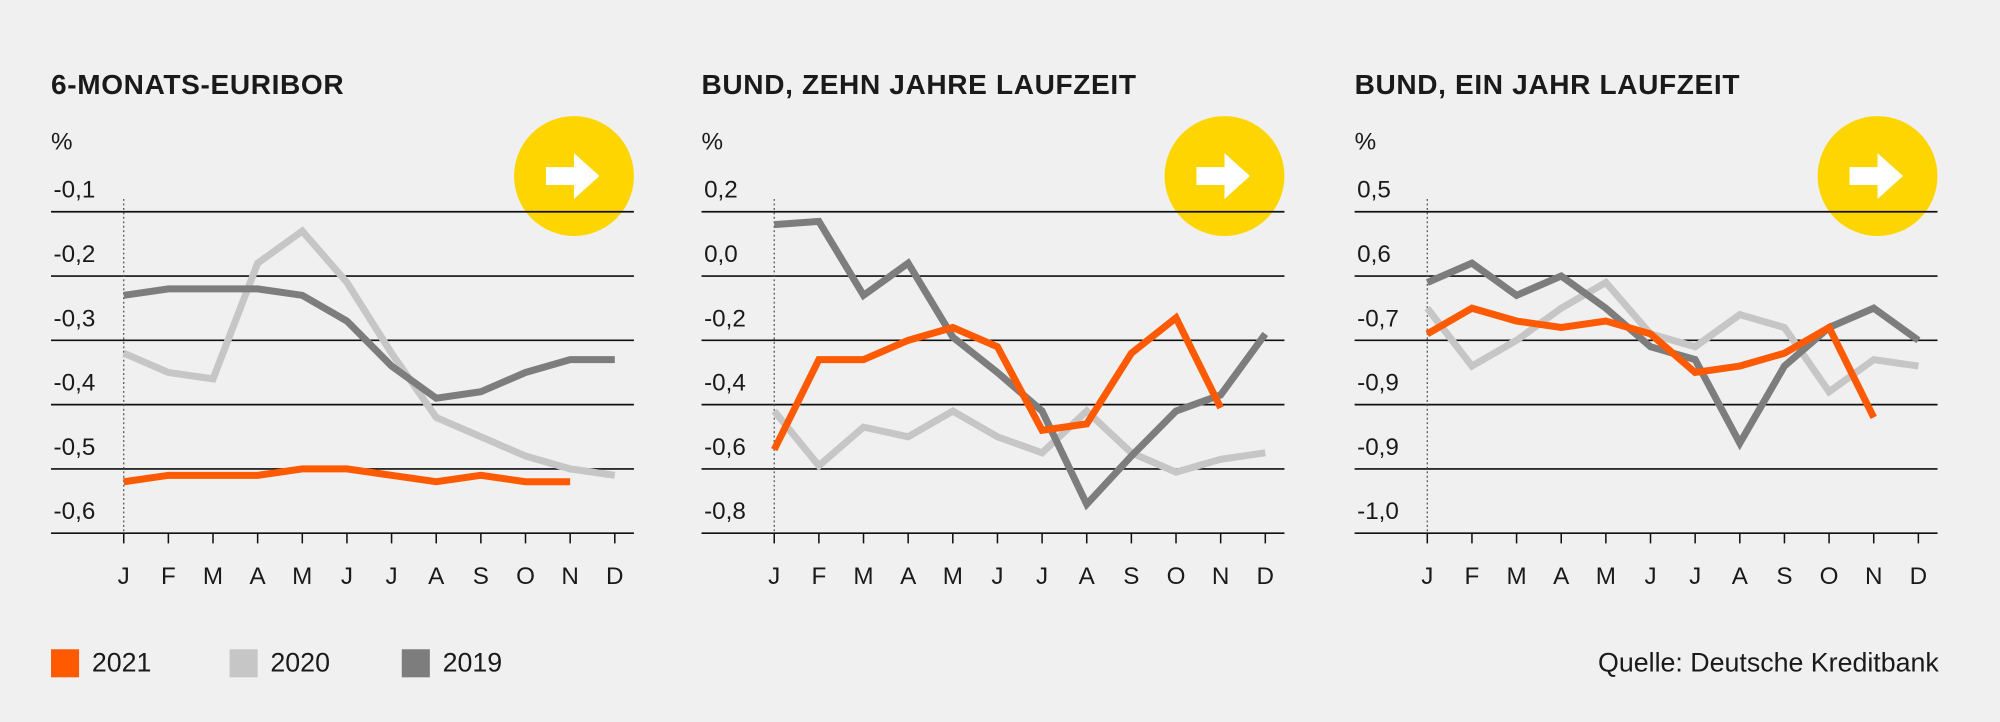 The image size is (2000, 722). What do you see at coordinates (473, 663) in the screenshot?
I see `legend-label: 2019` at bounding box center [473, 663].